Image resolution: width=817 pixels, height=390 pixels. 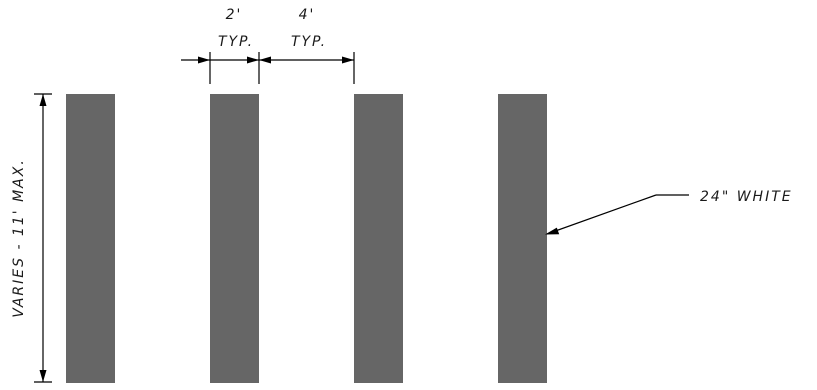 I want to click on arrowhead-height-bottom, so click(x=43, y=376).